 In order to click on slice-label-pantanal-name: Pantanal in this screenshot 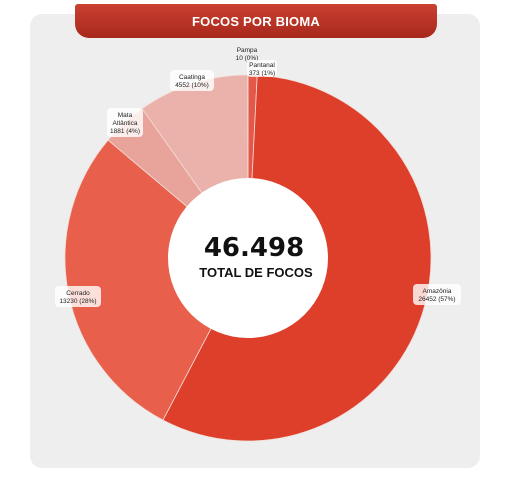, I will do `click(262, 65)`.